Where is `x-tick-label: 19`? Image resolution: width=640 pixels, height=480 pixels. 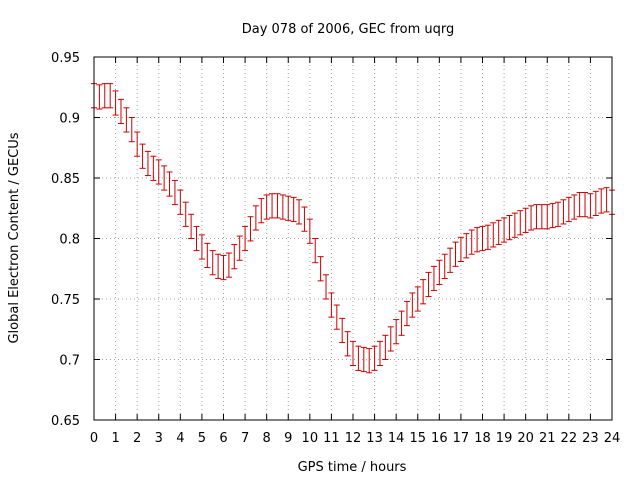 x-tick-label: 19 is located at coordinates (504, 438).